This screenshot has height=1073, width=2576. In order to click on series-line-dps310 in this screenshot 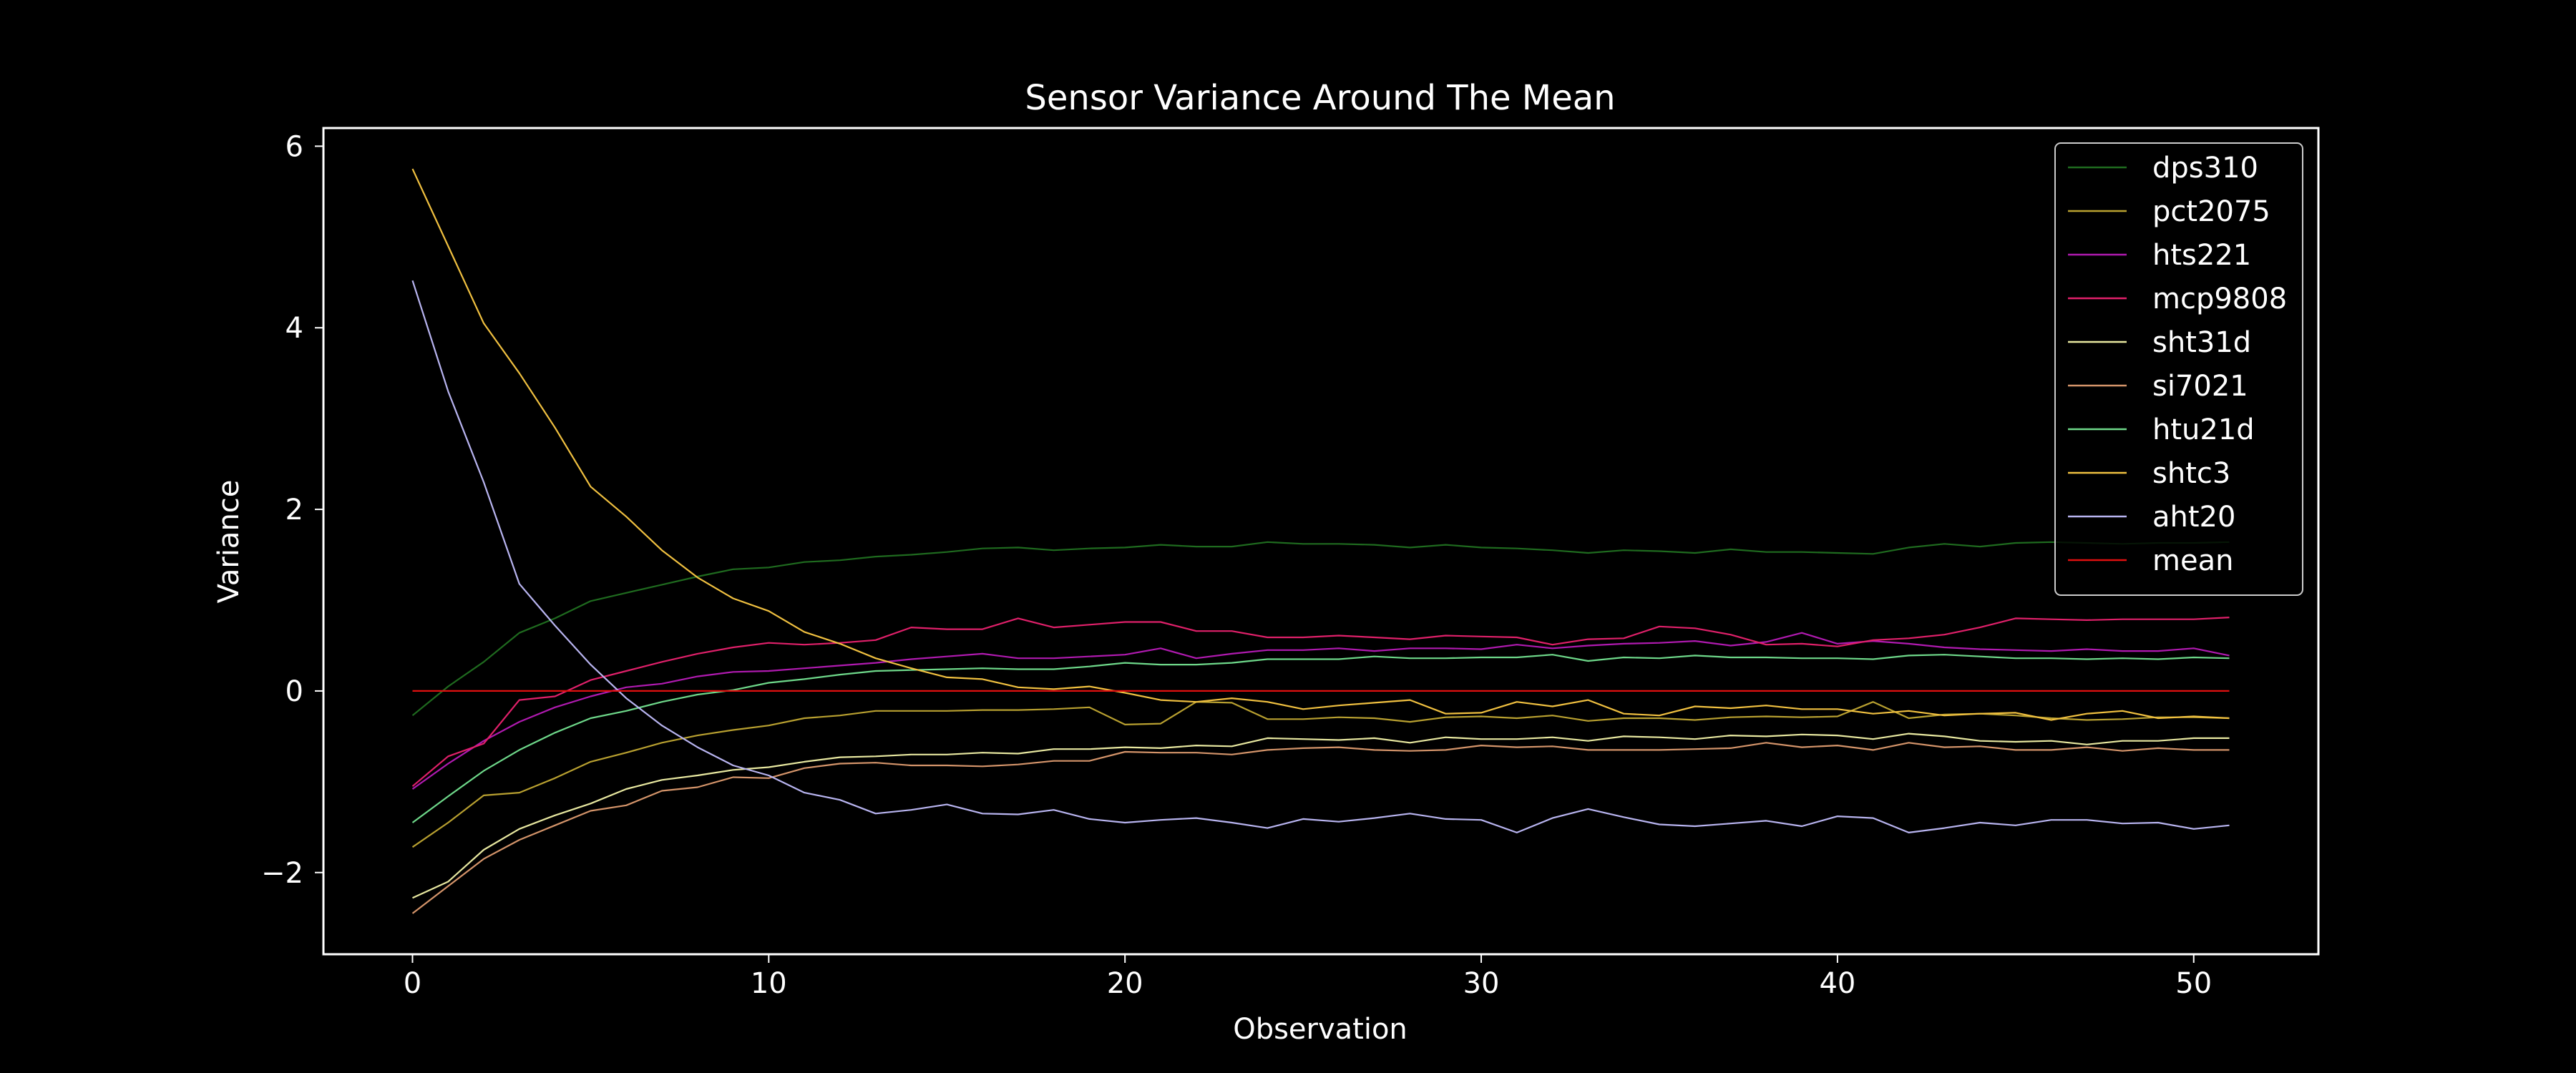, I will do `click(1320, 629)`.